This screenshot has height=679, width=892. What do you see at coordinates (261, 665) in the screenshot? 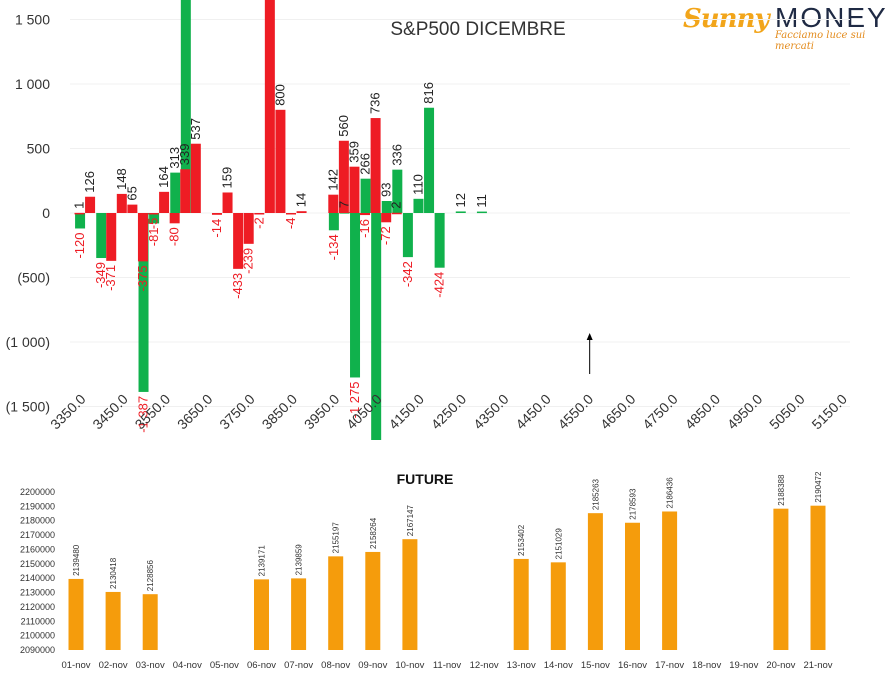
I see `future-x-tick-label: 06-nov` at bounding box center [261, 665].